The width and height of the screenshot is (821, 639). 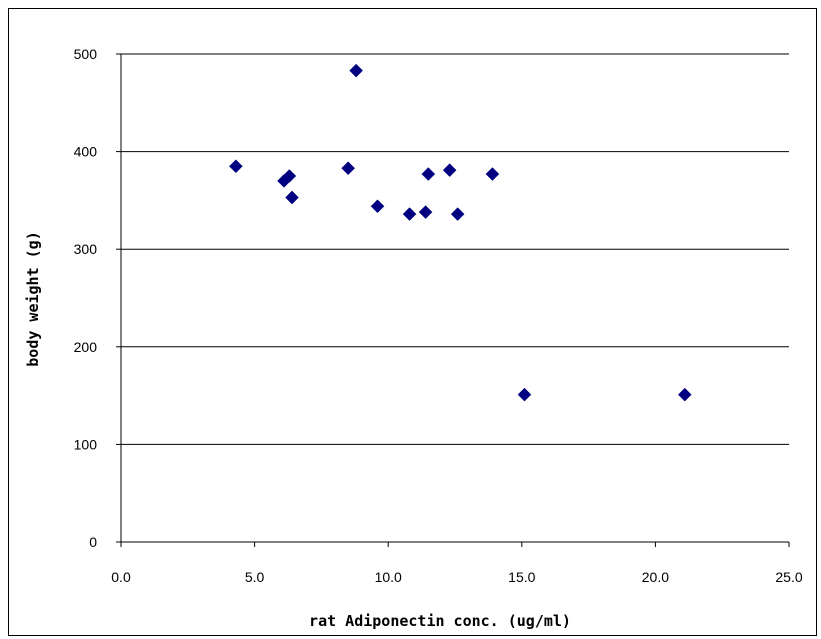 I want to click on x-tick-label: 25.0, so click(x=788, y=577).